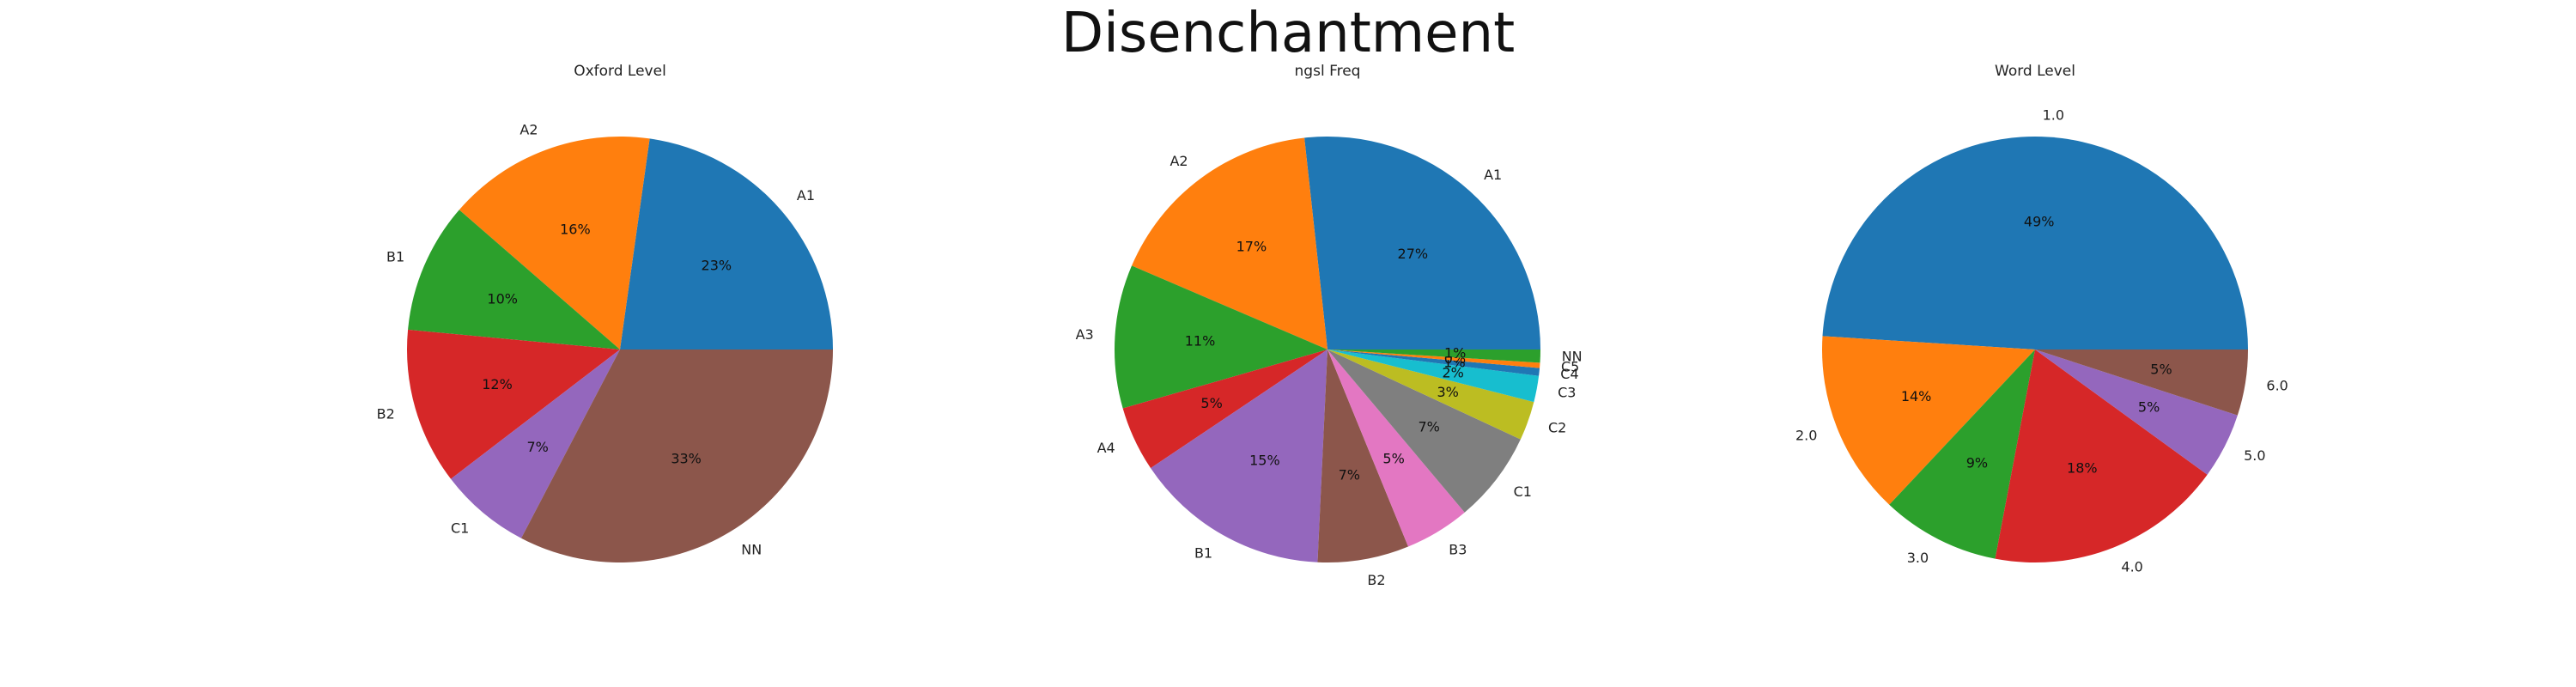 Image resolution: width=2576 pixels, height=687 pixels. Describe the element at coordinates (1288, 33) in the screenshot. I see `figure-title: Disenchantment` at that location.